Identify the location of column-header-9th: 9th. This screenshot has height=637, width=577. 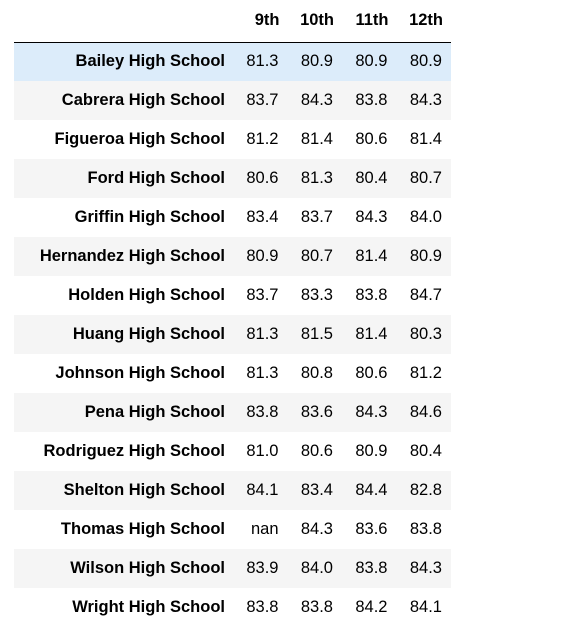
(260, 21).